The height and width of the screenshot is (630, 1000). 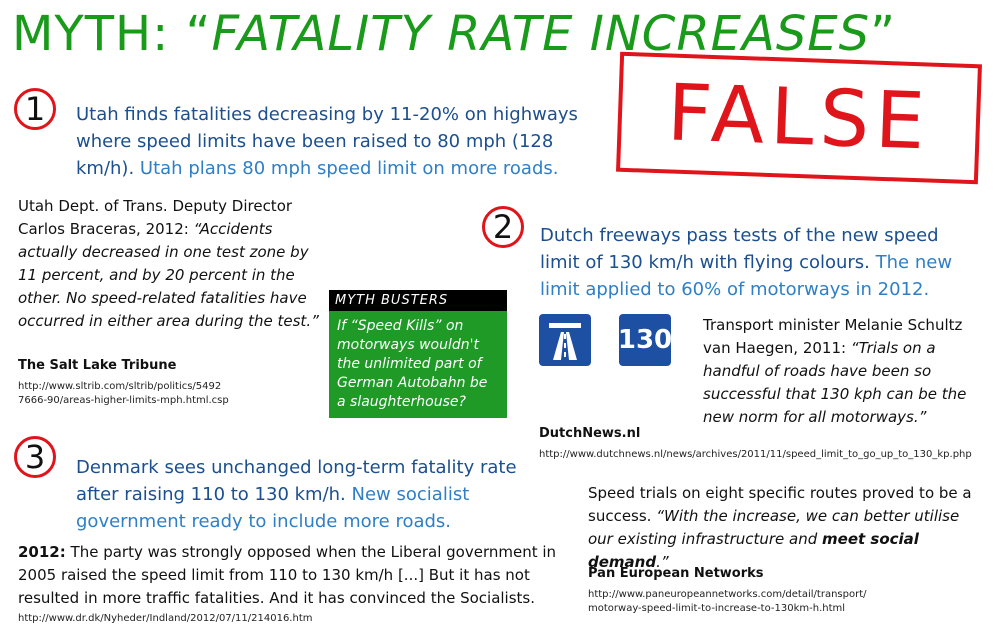 I want to click on page-title: MYTH: “FATALITY RATE INCREASES”, so click(x=454, y=34).